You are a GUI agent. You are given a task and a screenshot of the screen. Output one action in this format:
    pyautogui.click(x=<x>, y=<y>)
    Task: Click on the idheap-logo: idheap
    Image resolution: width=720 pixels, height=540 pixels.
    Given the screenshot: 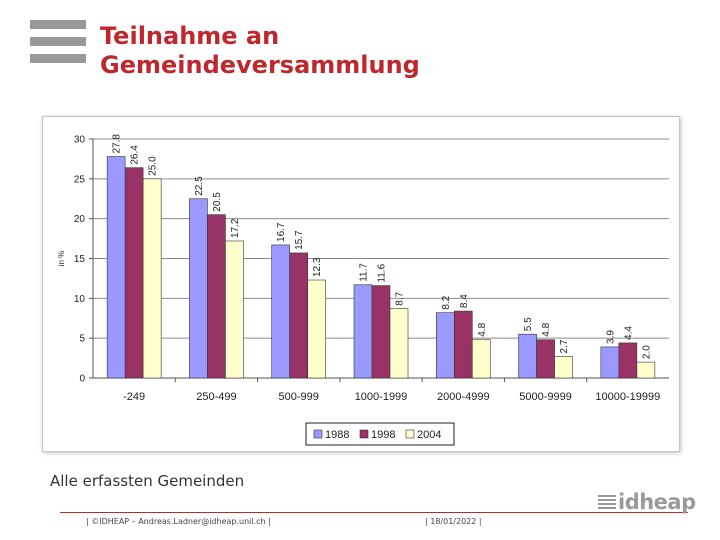 What is the action you would take?
    pyautogui.click(x=647, y=502)
    